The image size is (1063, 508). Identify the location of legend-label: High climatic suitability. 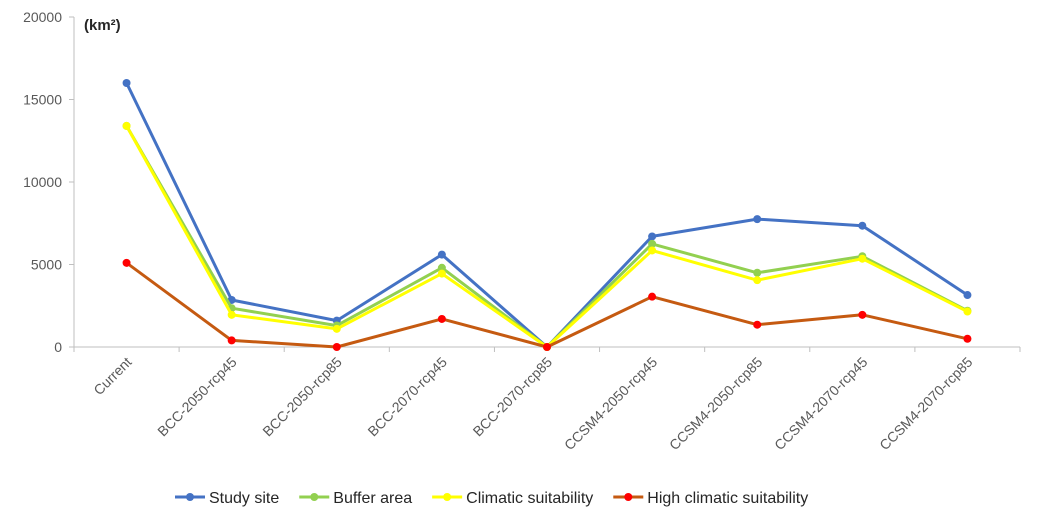
(727, 498).